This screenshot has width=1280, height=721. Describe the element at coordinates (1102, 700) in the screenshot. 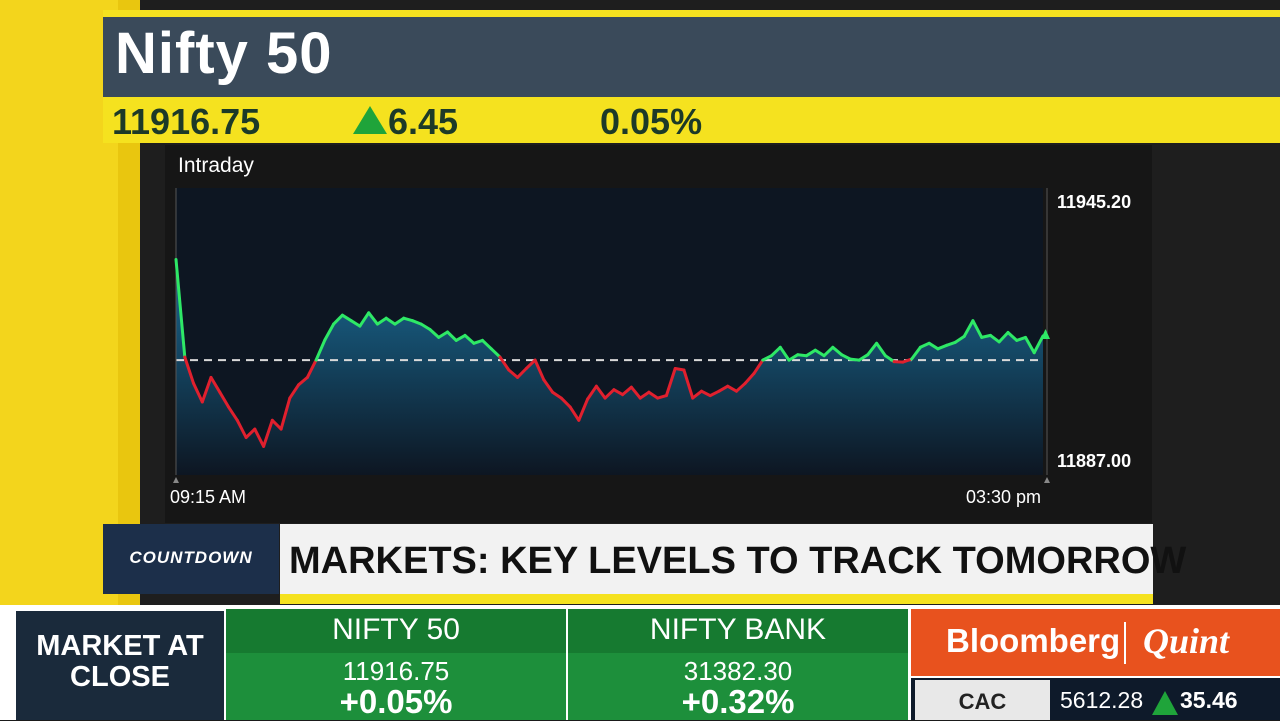

I see `scroll-ticker-value: 5612.28` at that location.